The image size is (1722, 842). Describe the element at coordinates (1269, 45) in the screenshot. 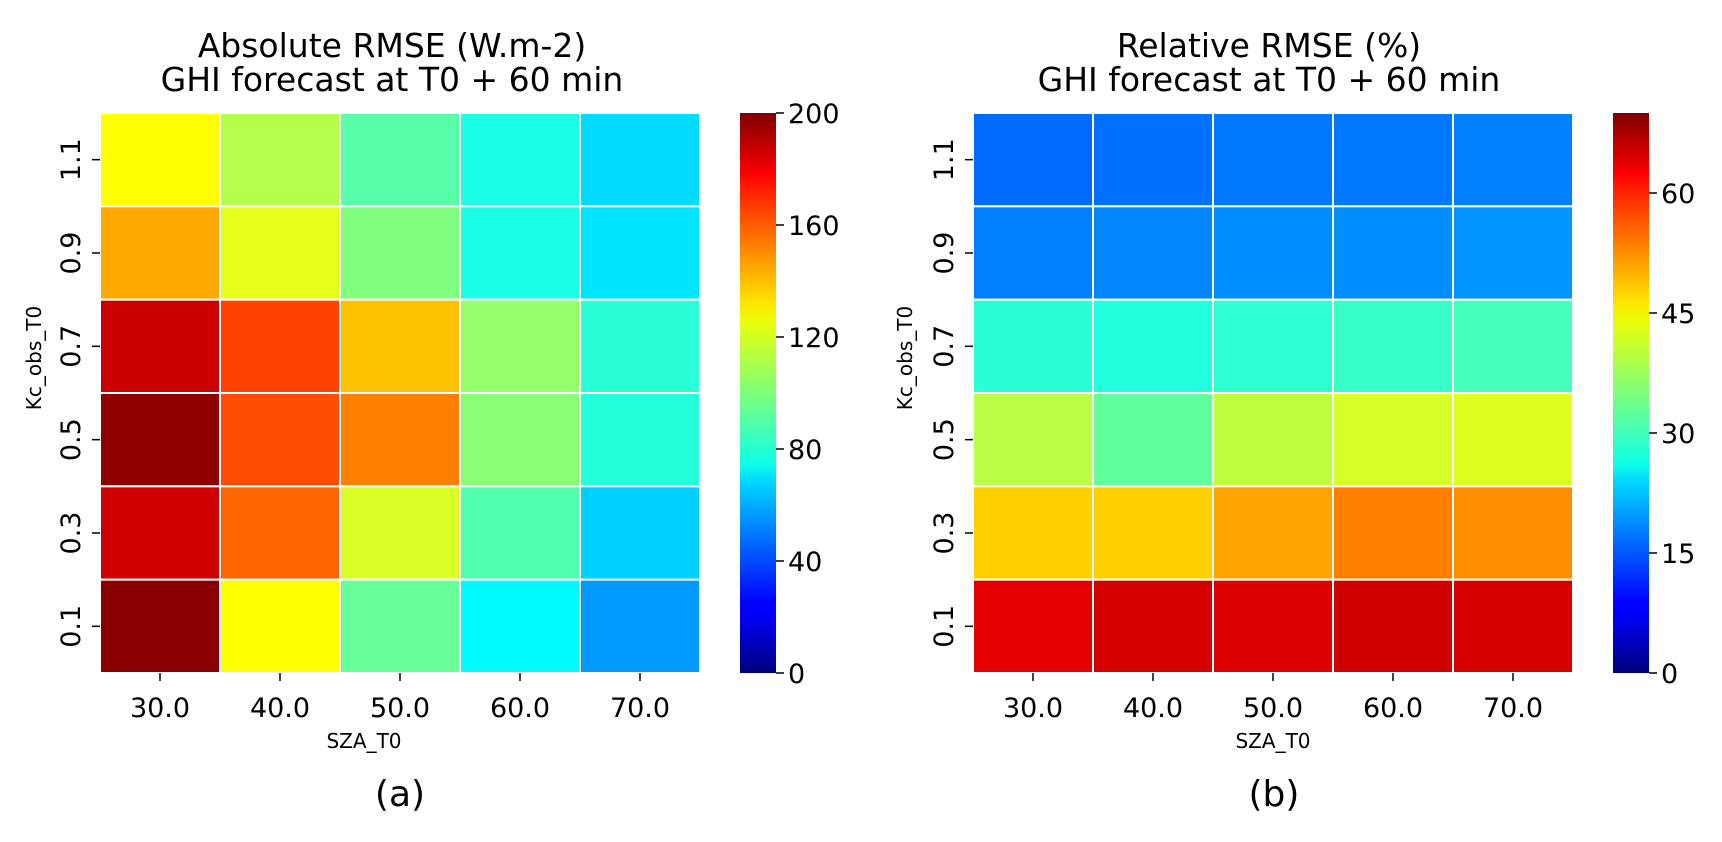

I see `panel-b-title: Relative RMSE (%)` at that location.